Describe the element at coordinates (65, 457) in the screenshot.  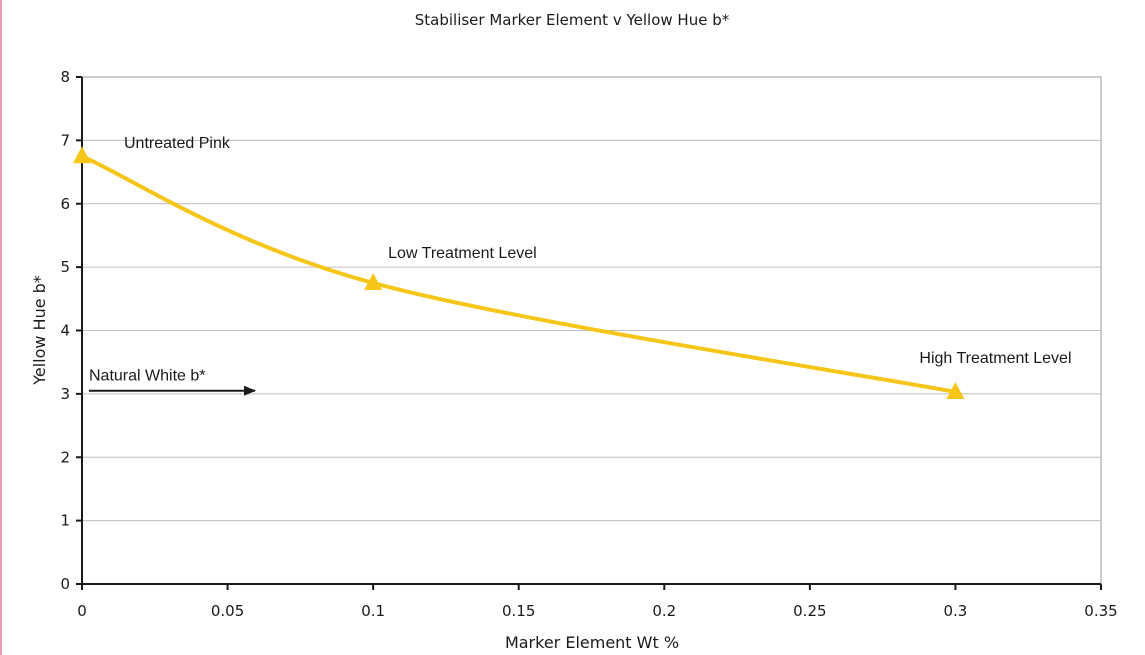
I see `y-tick-label: 2` at that location.